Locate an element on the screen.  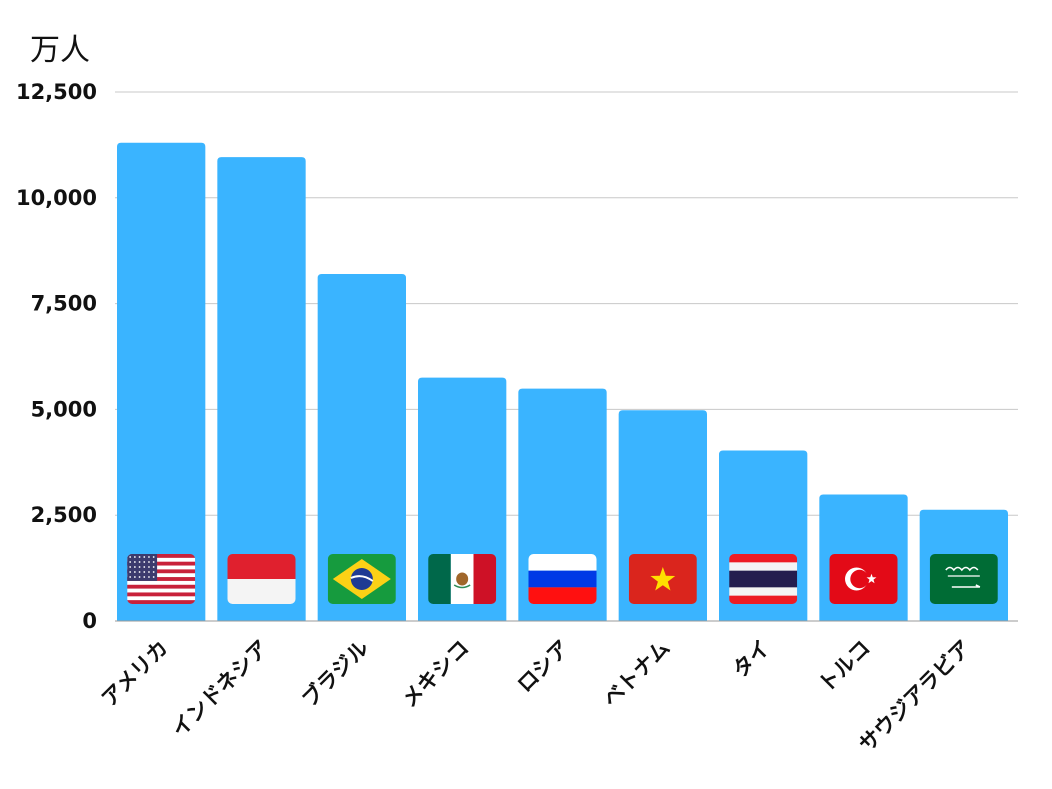
y-tick-label: 2,500 is located at coordinates (64, 515).